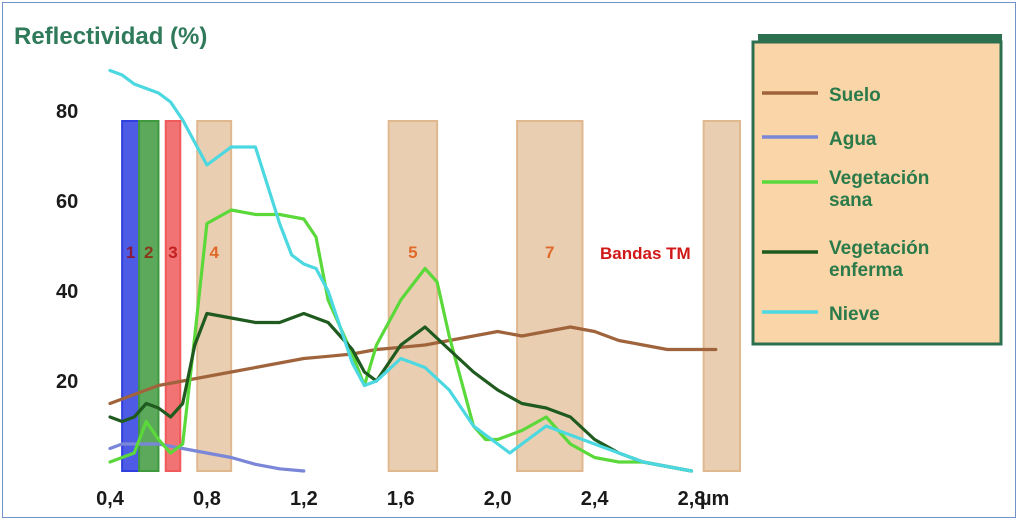  I want to click on band-label-3: 3, so click(172, 252).